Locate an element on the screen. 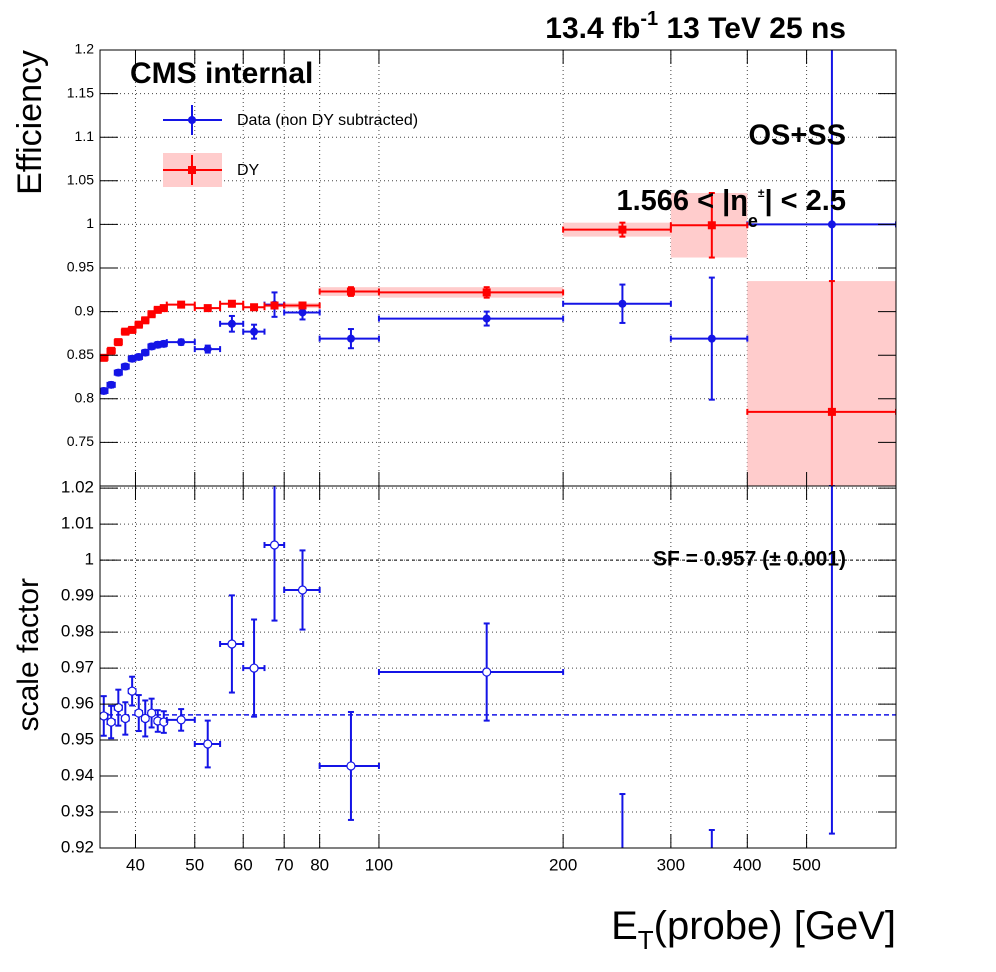 The height and width of the screenshot is (972, 996). xlabel-part: (probe) [GeV] is located at coordinates (775, 926).